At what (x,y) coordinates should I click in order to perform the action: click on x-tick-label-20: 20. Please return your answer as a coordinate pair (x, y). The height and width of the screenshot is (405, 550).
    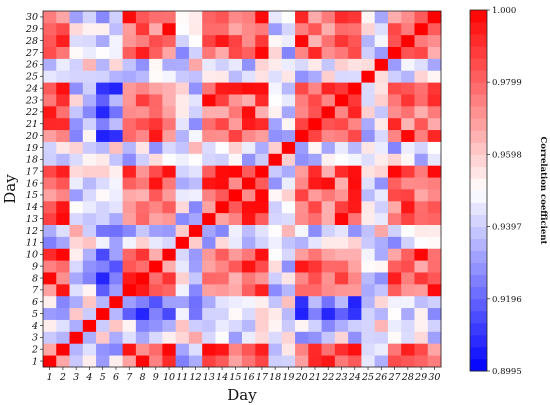
    Looking at the image, I should click on (301, 377).